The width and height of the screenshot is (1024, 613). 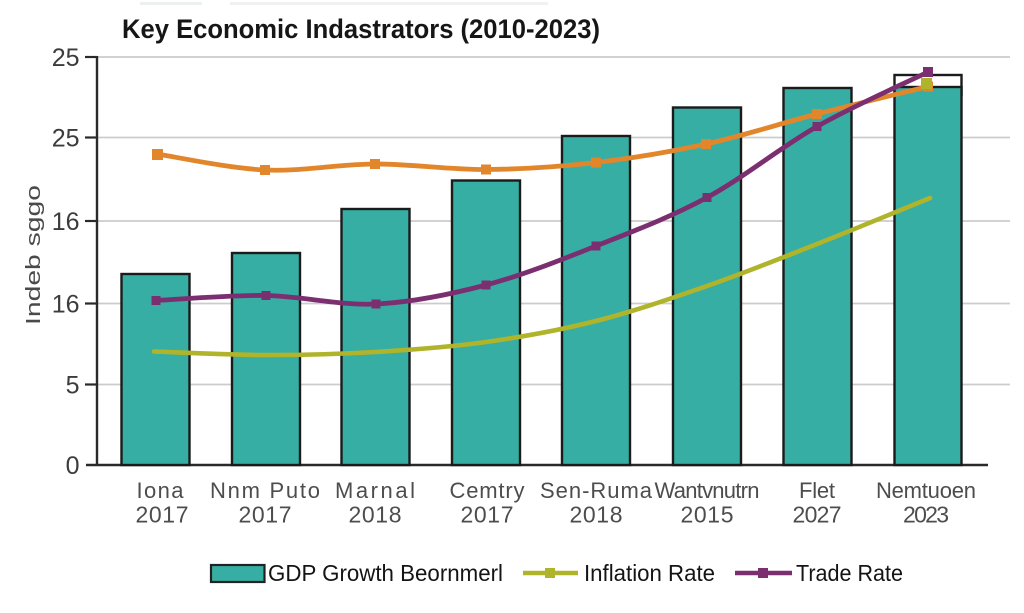 I want to click on svg-text: 0, so click(x=73, y=466).